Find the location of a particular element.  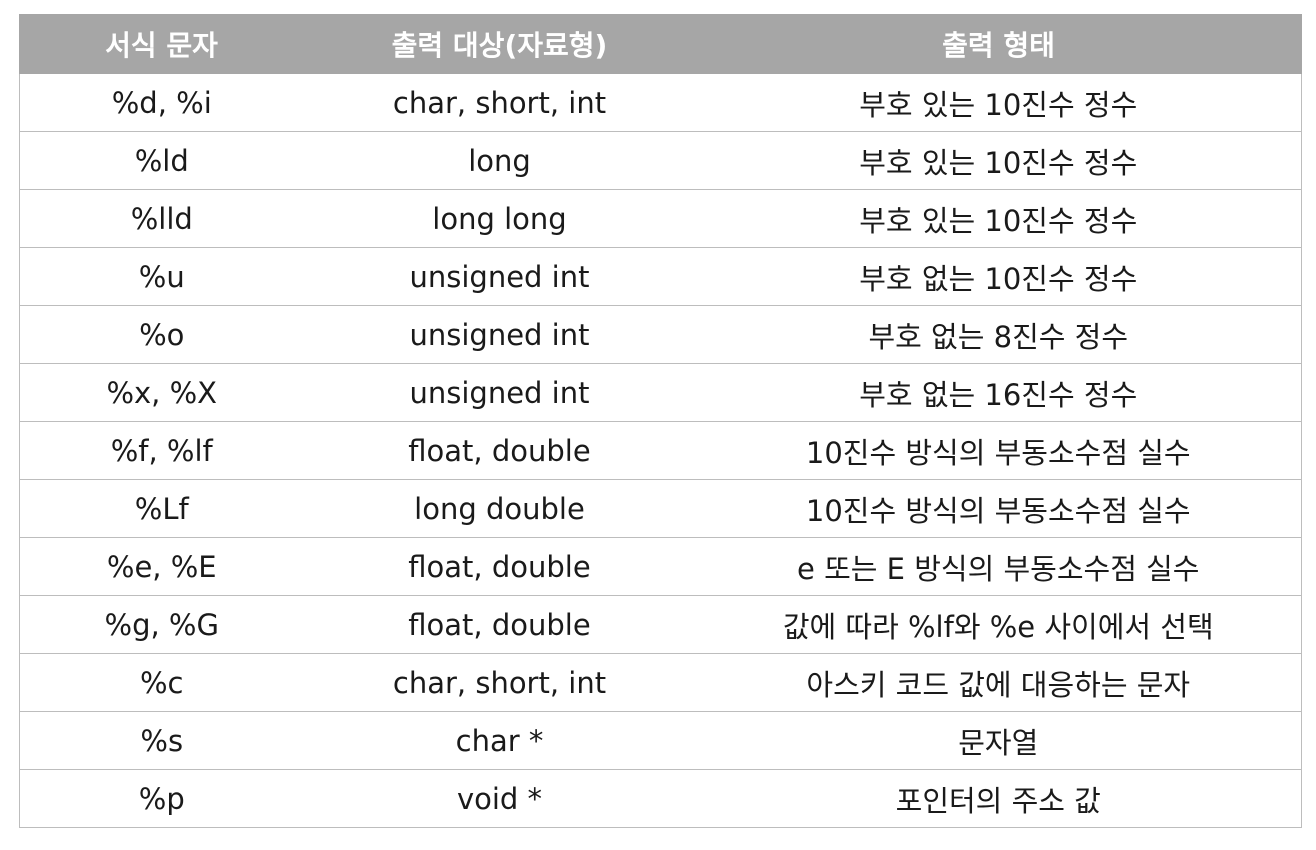

cell-output-form: e 또는 E 방식의 부동소수점 실수 is located at coordinates (998, 566).